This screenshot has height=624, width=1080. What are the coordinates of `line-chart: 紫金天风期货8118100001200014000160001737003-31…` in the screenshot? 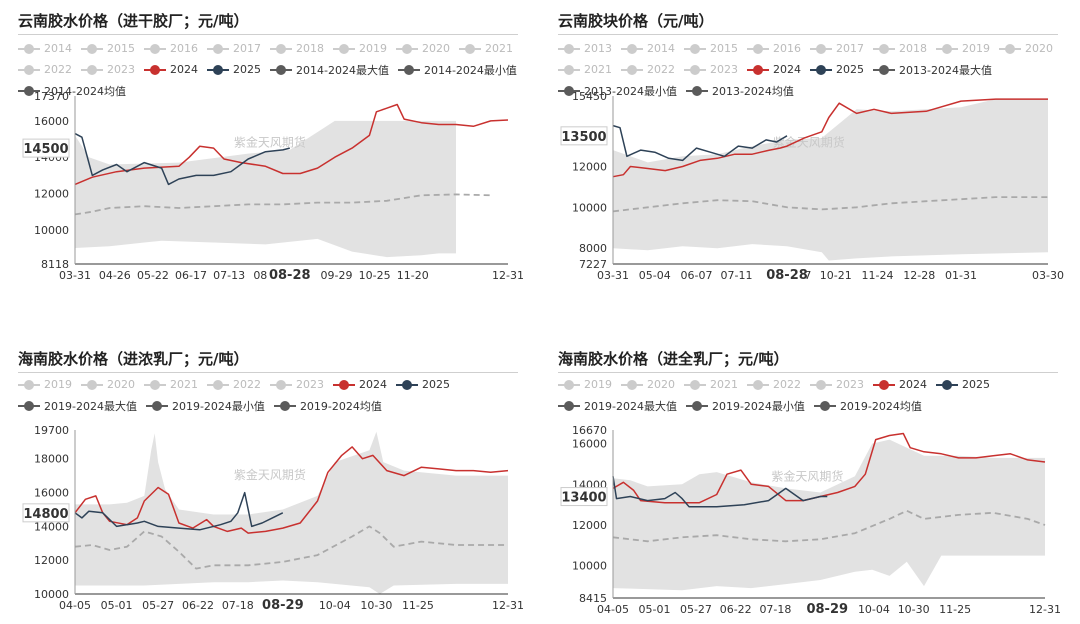 It's located at (273, 186).